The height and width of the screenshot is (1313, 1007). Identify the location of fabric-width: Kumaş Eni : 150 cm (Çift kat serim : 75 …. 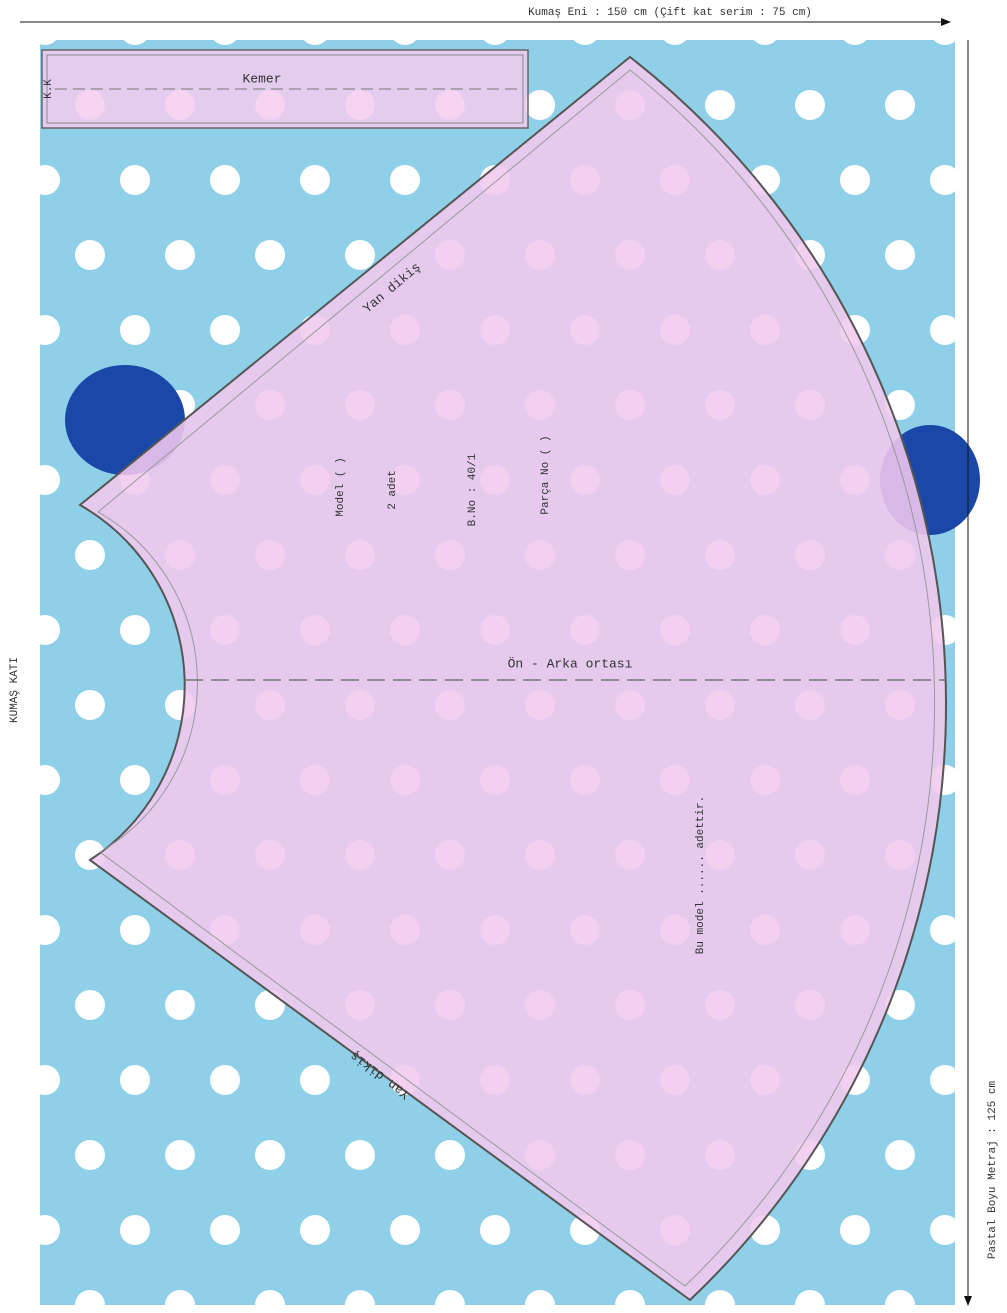
(670, 13).